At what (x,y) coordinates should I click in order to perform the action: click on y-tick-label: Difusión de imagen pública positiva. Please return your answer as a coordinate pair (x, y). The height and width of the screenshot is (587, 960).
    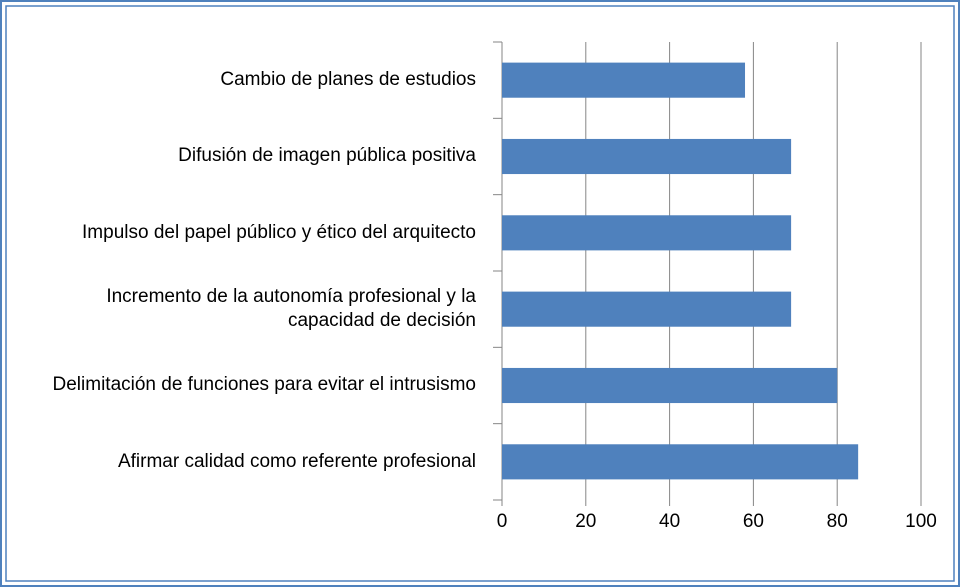
    Looking at the image, I should click on (253, 156).